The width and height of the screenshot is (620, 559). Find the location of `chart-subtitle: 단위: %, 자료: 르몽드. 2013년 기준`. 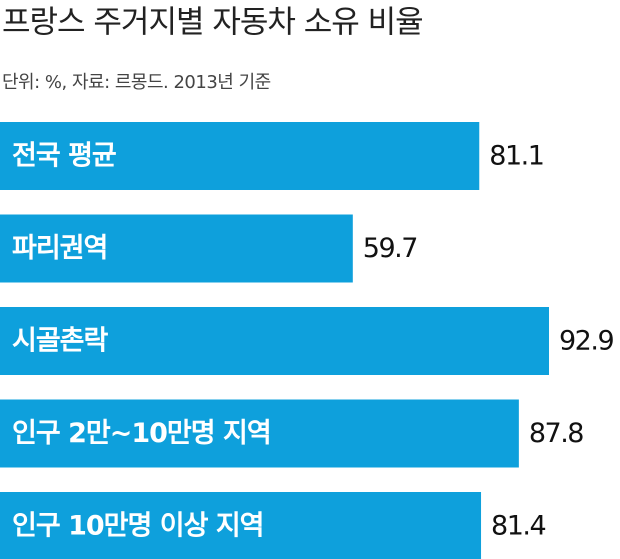

chart-subtitle: 단위: %, 자료: 르몽드. 2013년 기준 is located at coordinates (136, 82).